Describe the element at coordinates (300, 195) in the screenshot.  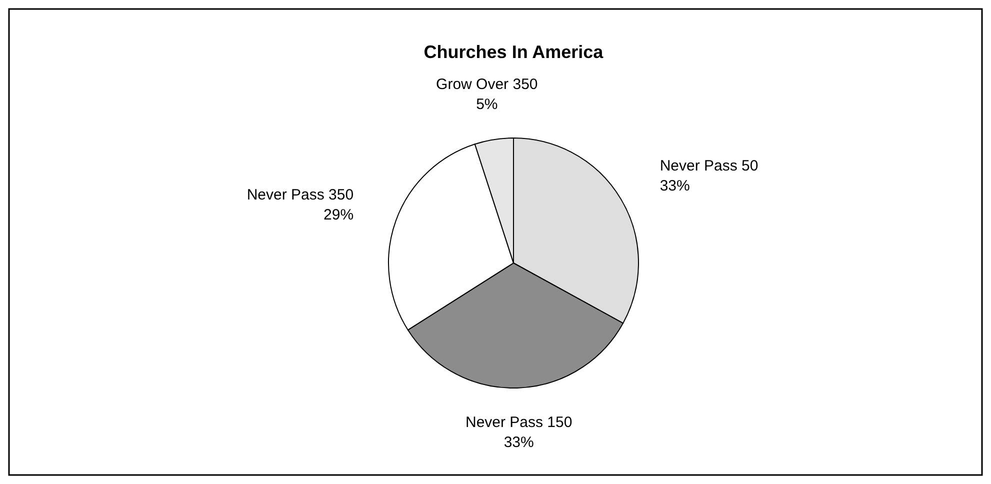
I see `slice-label: Never Pass 350` at that location.